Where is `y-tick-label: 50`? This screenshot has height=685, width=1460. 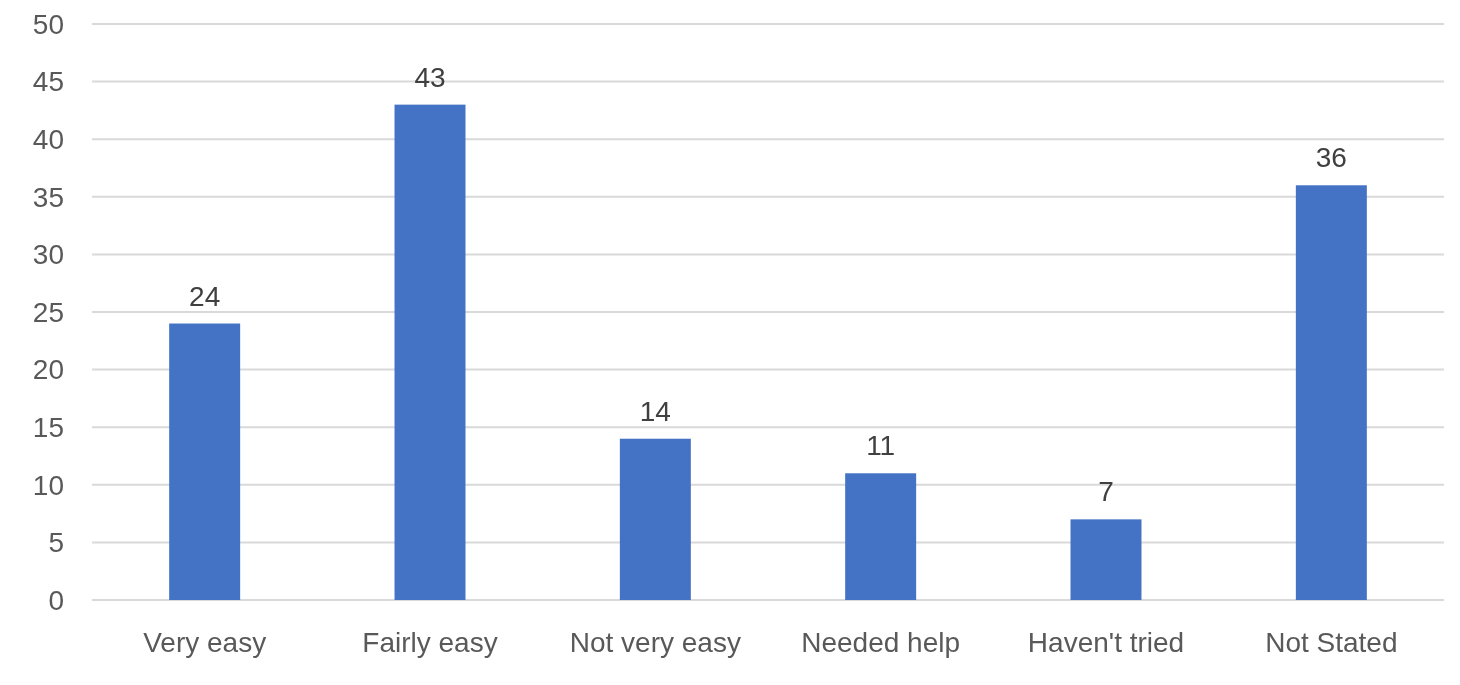
y-tick-label: 50 is located at coordinates (48, 24).